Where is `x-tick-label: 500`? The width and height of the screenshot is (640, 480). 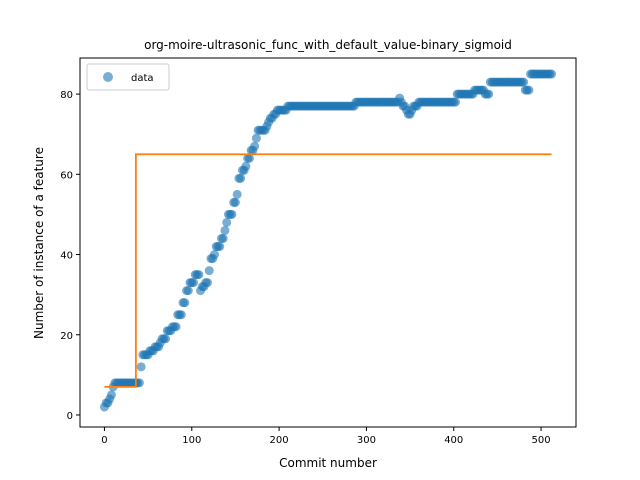
x-tick-label: 500 is located at coordinates (541, 440).